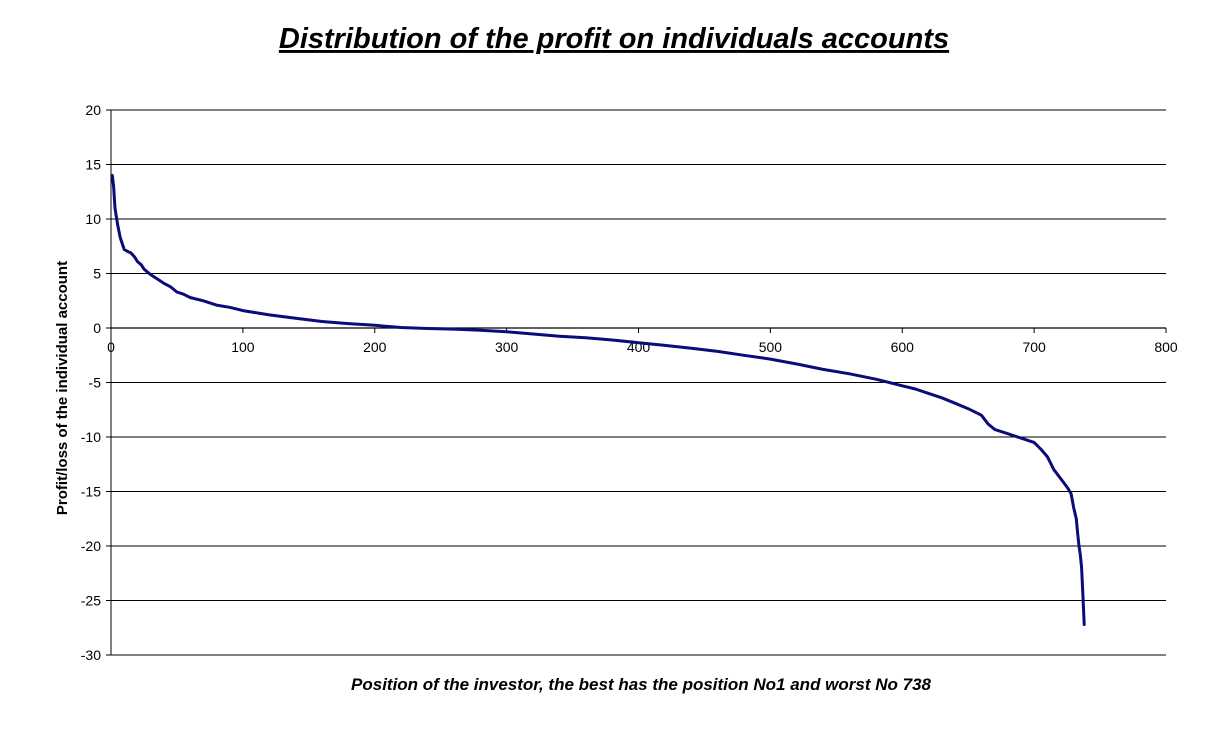  What do you see at coordinates (91, 437) in the screenshot?
I see `y-tick-label: -10` at bounding box center [91, 437].